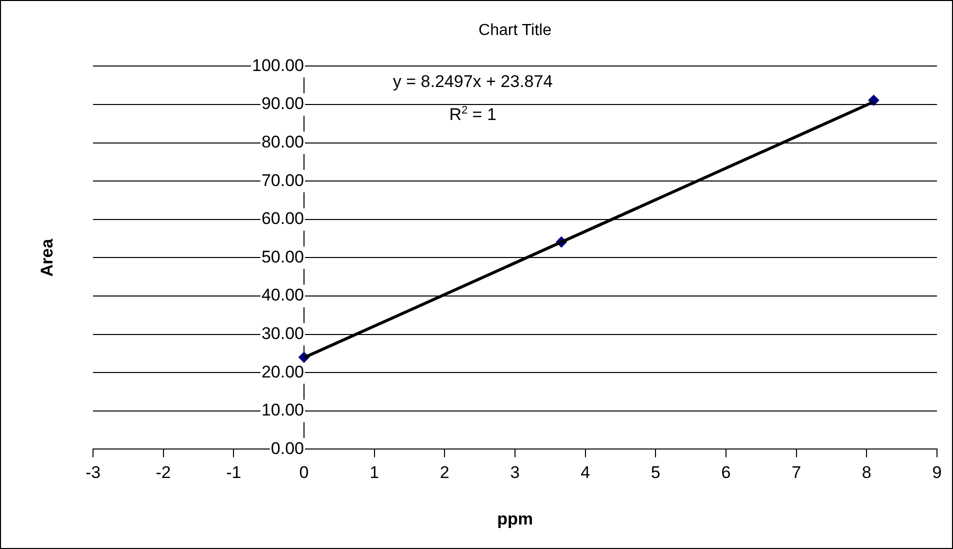 This screenshot has height=549, width=953. I want to click on chart-title: Chart Title, so click(515, 31).